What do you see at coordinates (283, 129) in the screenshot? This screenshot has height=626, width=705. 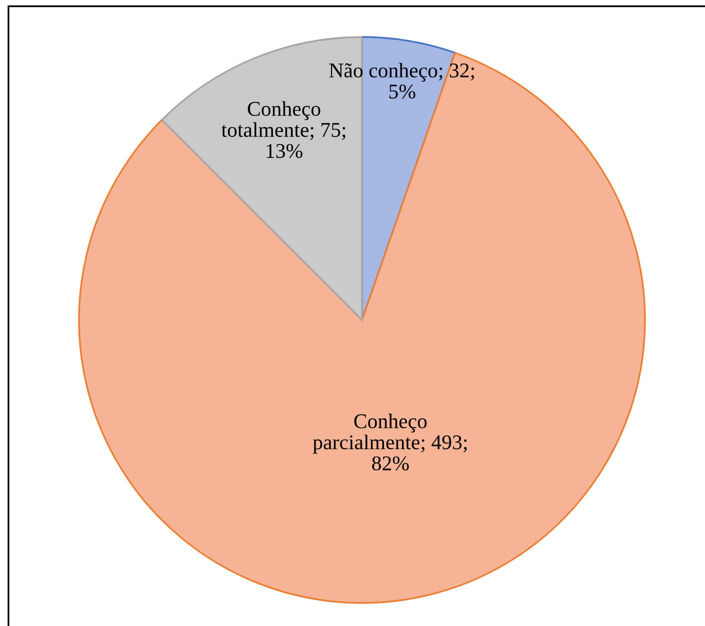 I see `slice-label: Conheço totalmente; 75; 13%` at bounding box center [283, 129].